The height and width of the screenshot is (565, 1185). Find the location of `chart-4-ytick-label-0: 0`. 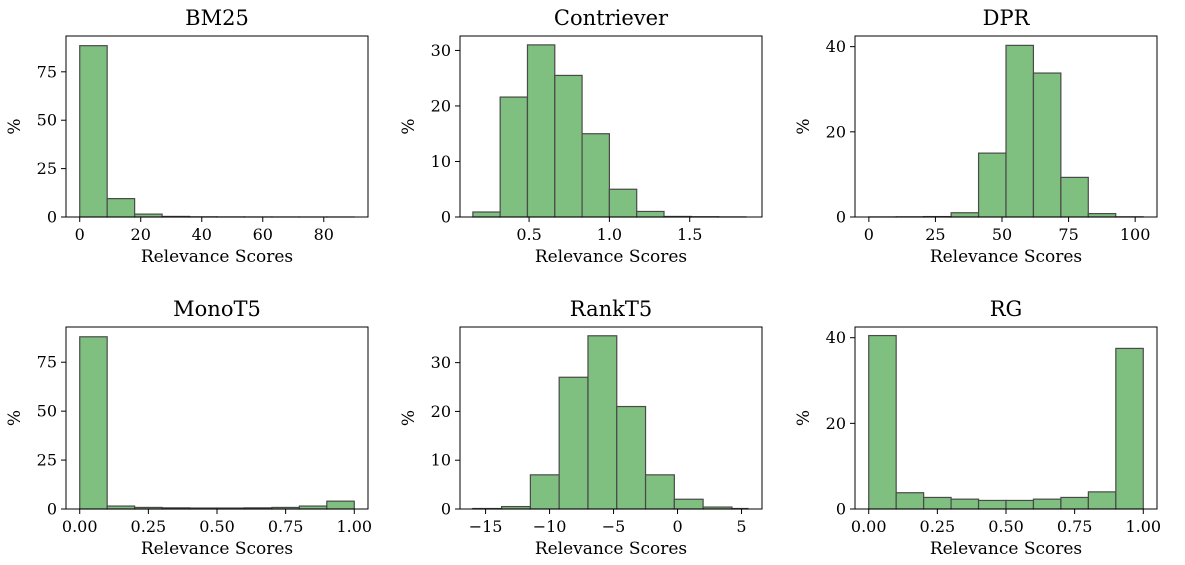

chart-4-ytick-label-0: 0 is located at coordinates (446, 509).